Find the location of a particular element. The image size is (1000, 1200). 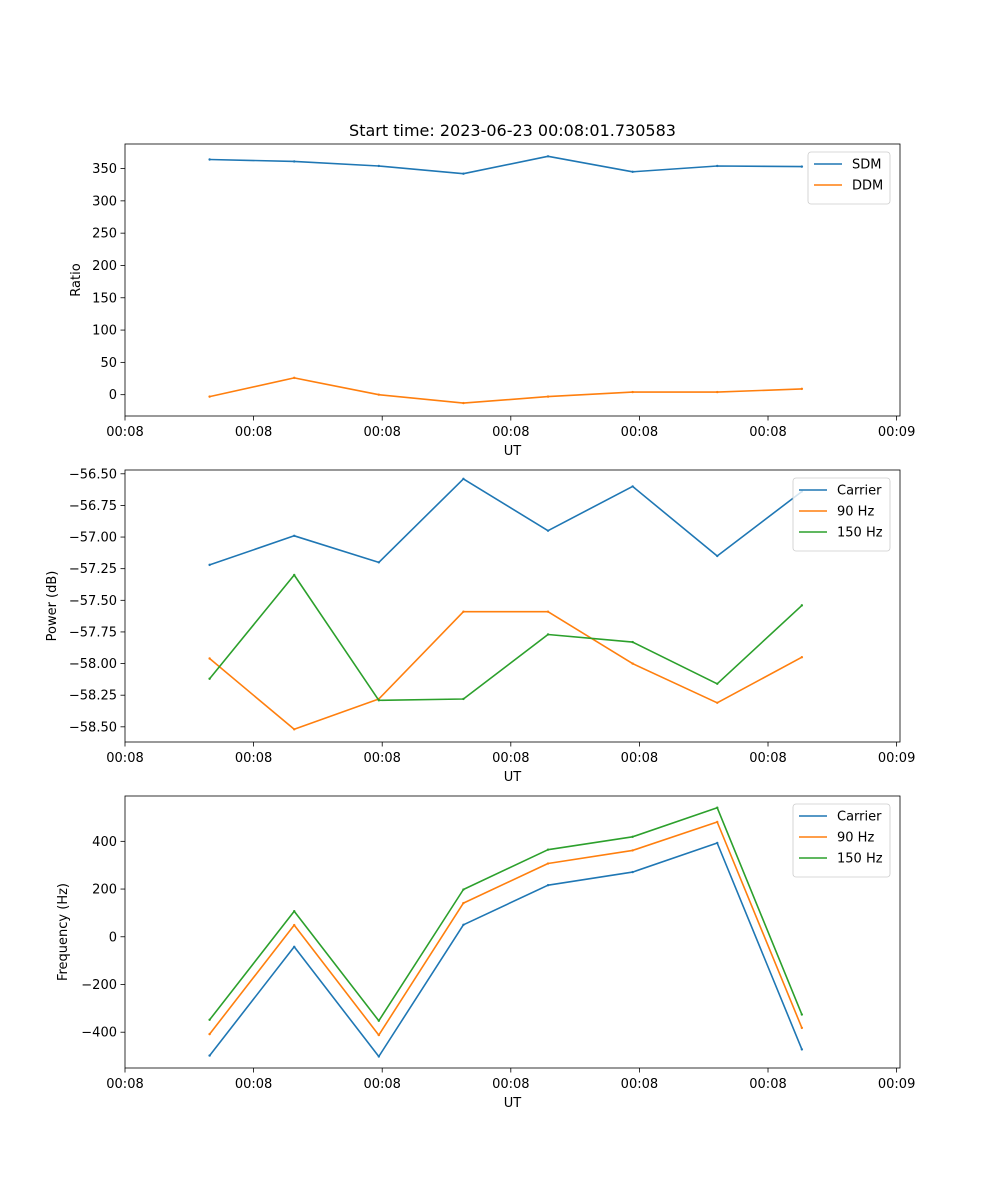

y-tick-label: −56.75 is located at coordinates (93, 506).